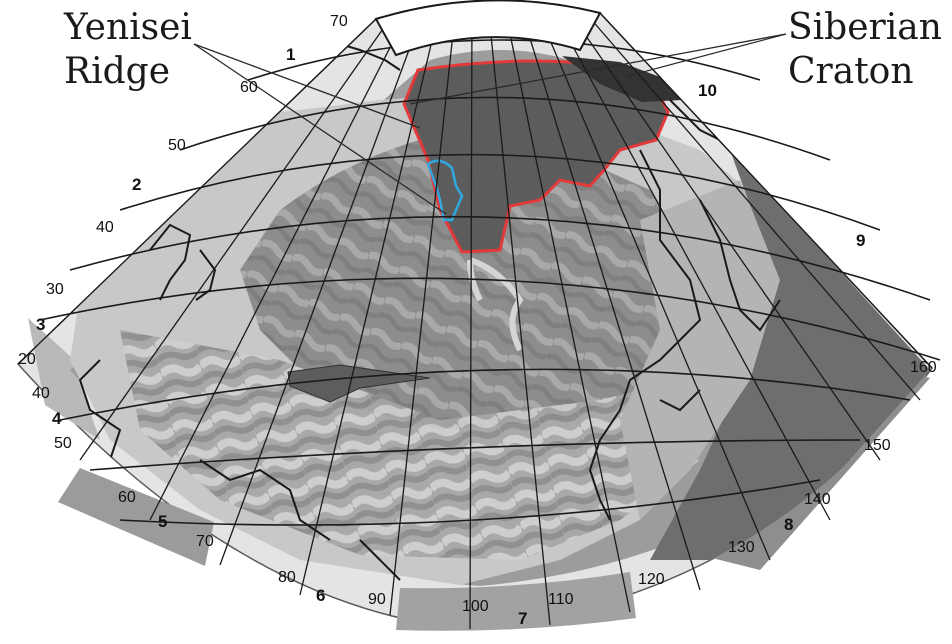 This screenshot has height=644, width=952. Describe the element at coordinates (495, 304) in the screenshot. I see `river-lines` at that location.